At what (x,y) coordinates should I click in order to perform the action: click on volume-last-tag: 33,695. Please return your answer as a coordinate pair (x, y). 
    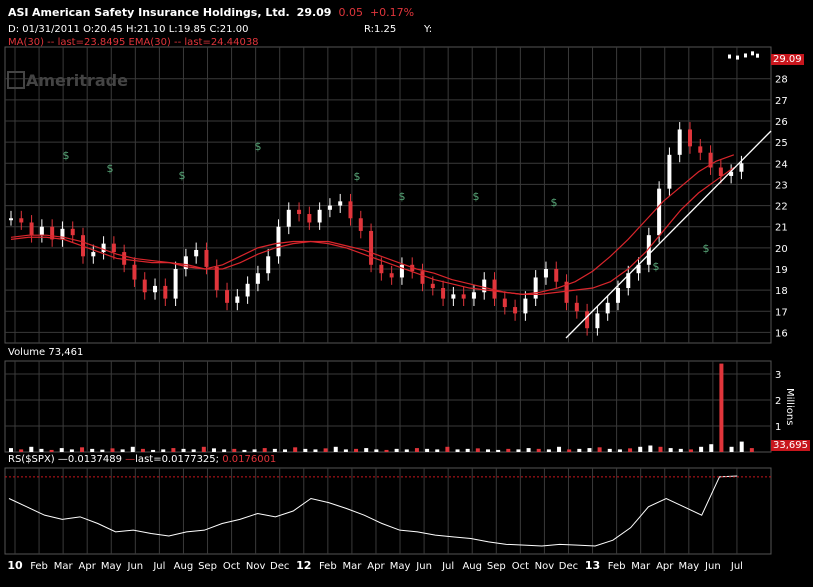
    Looking at the image, I should click on (790, 445).